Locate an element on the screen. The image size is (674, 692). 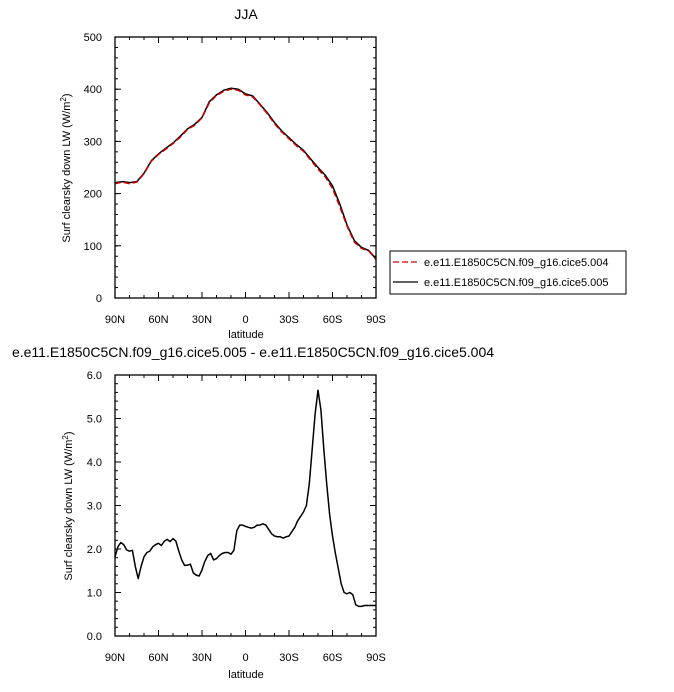
y-tick-label: 500 is located at coordinates (93, 38).